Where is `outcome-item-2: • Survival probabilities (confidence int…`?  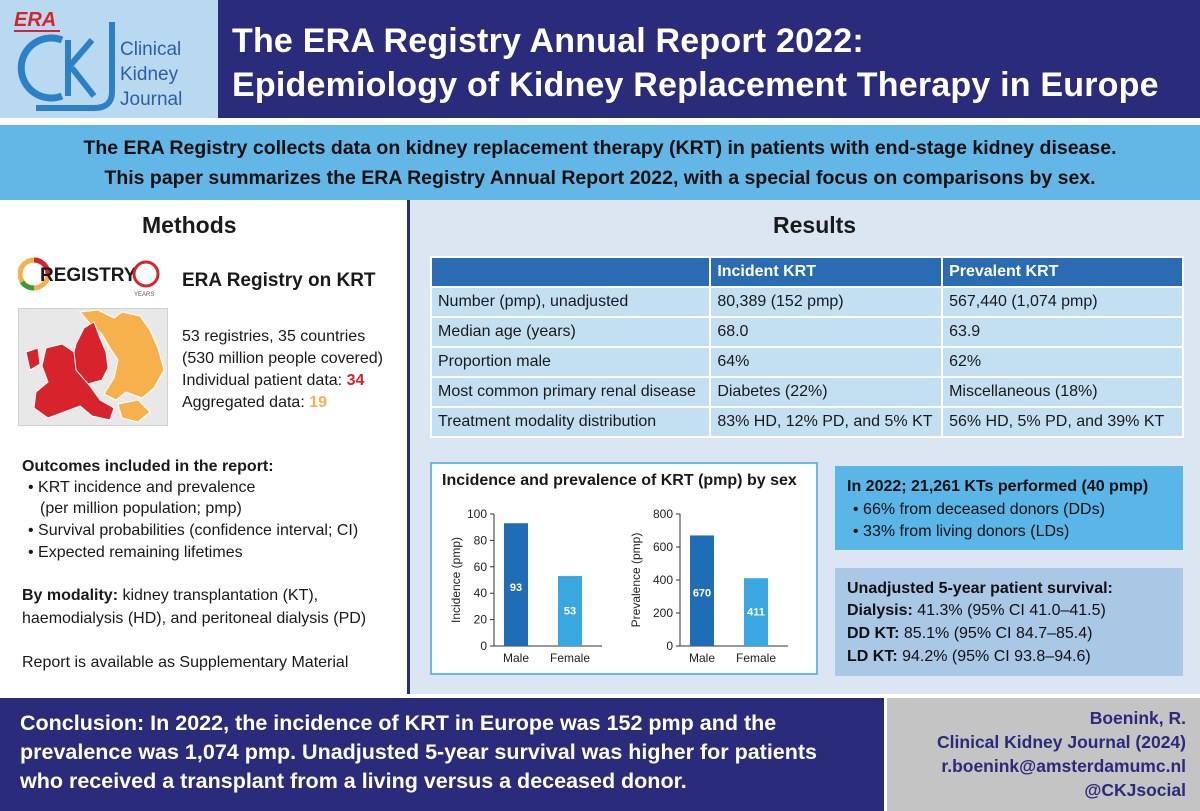 outcome-item-2: • Survival probabilities (confidence int… is located at coordinates (193, 530).